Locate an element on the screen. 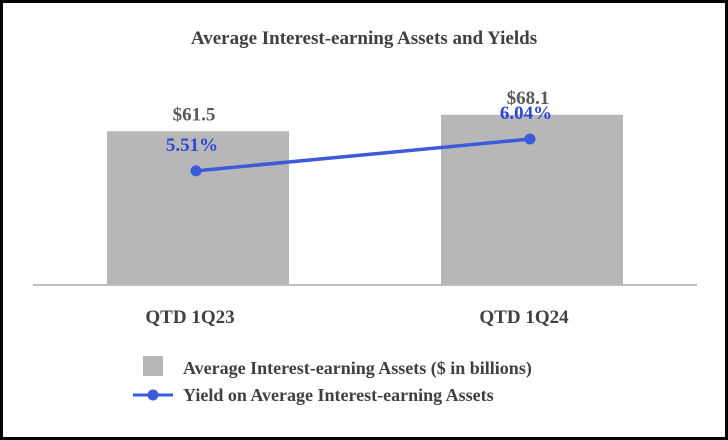 This screenshot has height=440, width=728. x-tick-label-2: QTD 1Q24 is located at coordinates (524, 317).